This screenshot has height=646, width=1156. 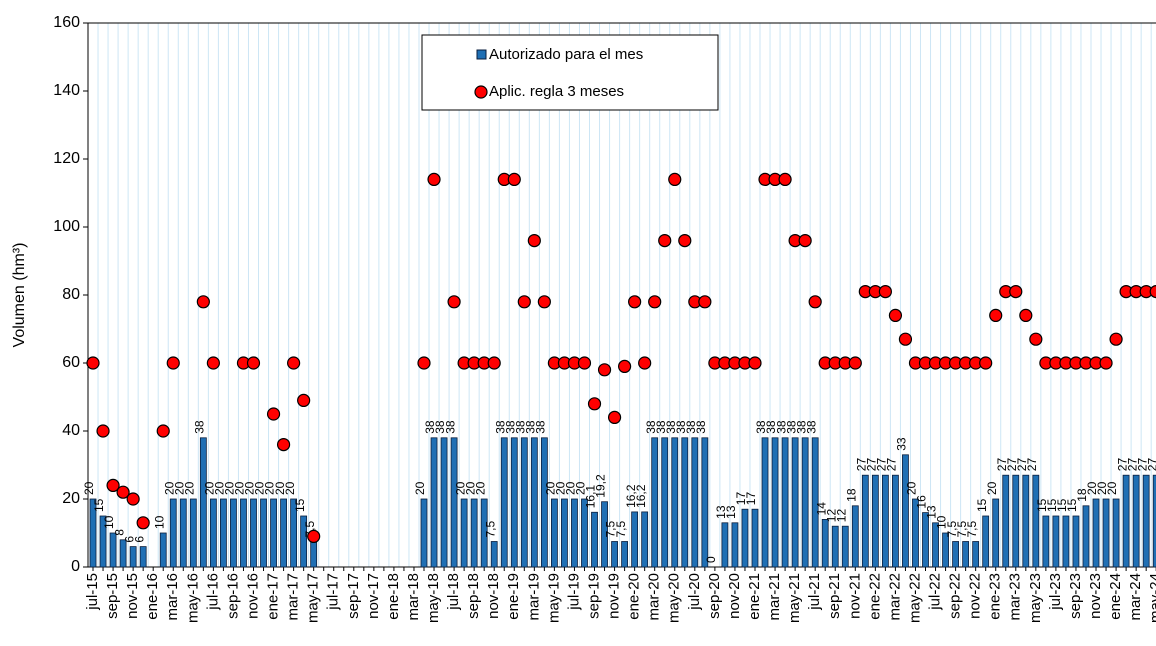 What do you see at coordinates (1095, 596) in the screenshot?
I see `x-tick-label: nov-23` at bounding box center [1095, 596].